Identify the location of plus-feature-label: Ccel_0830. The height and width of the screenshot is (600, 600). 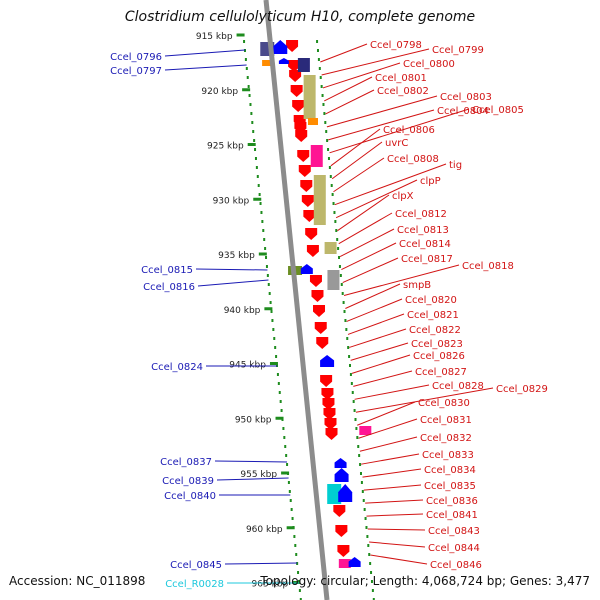
(444, 403).